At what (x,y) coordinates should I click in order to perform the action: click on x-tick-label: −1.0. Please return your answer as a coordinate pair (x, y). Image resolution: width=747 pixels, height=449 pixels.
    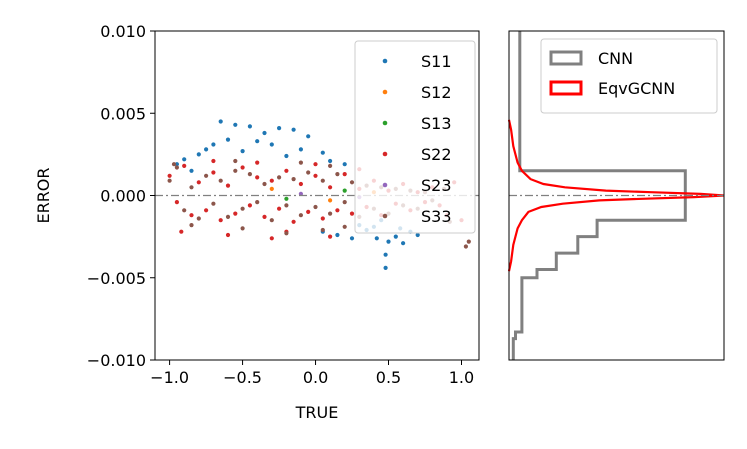
    Looking at the image, I should click on (169, 377).